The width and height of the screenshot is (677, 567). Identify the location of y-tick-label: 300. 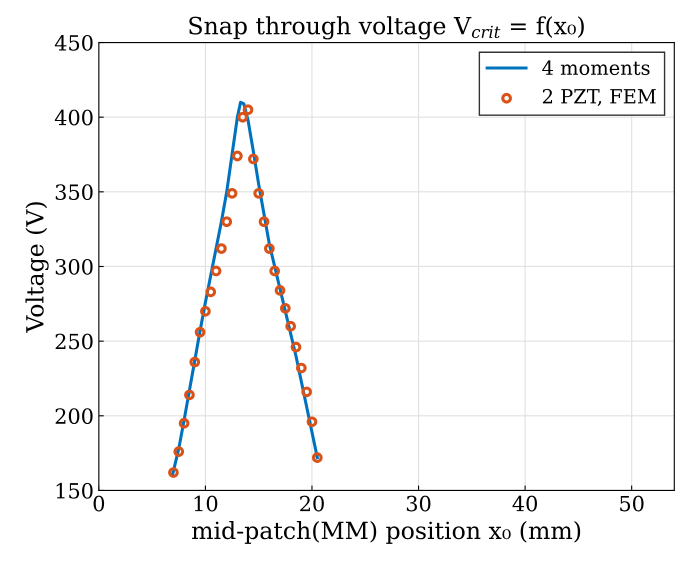
(74, 266).